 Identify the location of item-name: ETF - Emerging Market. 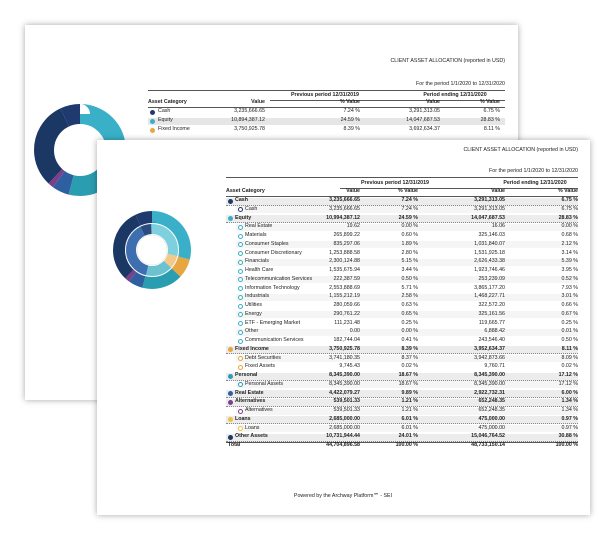
(273, 322).